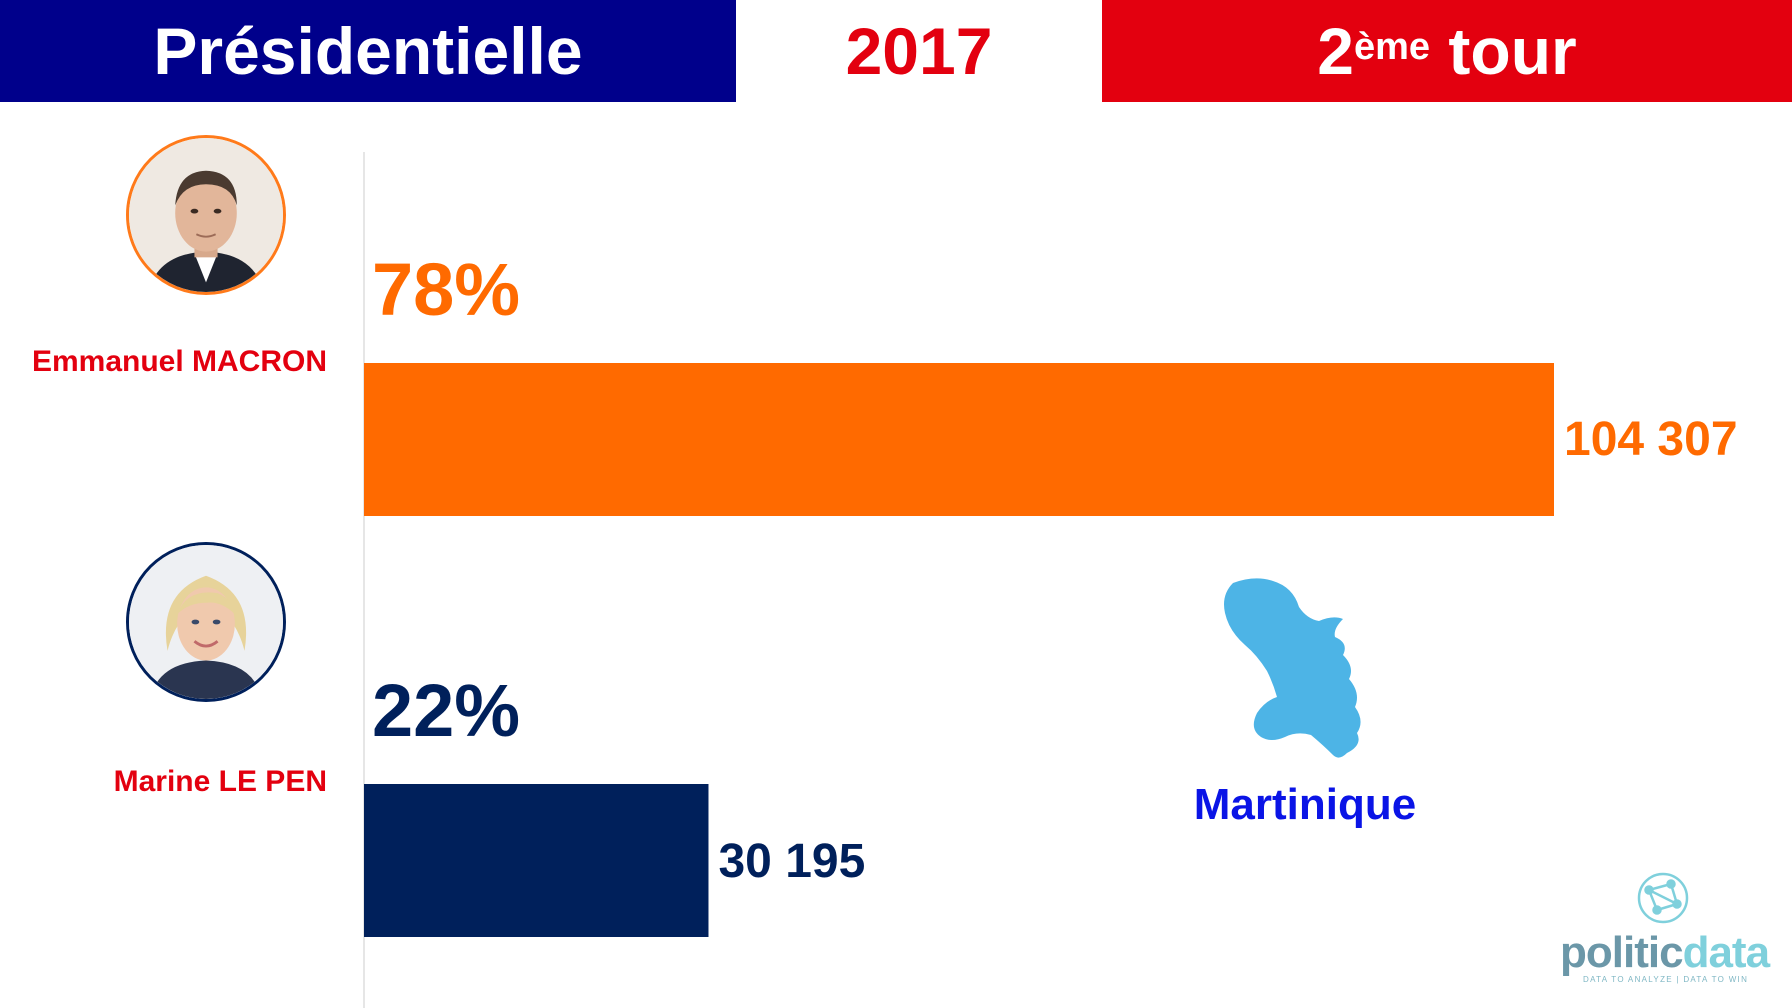  I want to click on lepen-portrait-icon, so click(206, 622).